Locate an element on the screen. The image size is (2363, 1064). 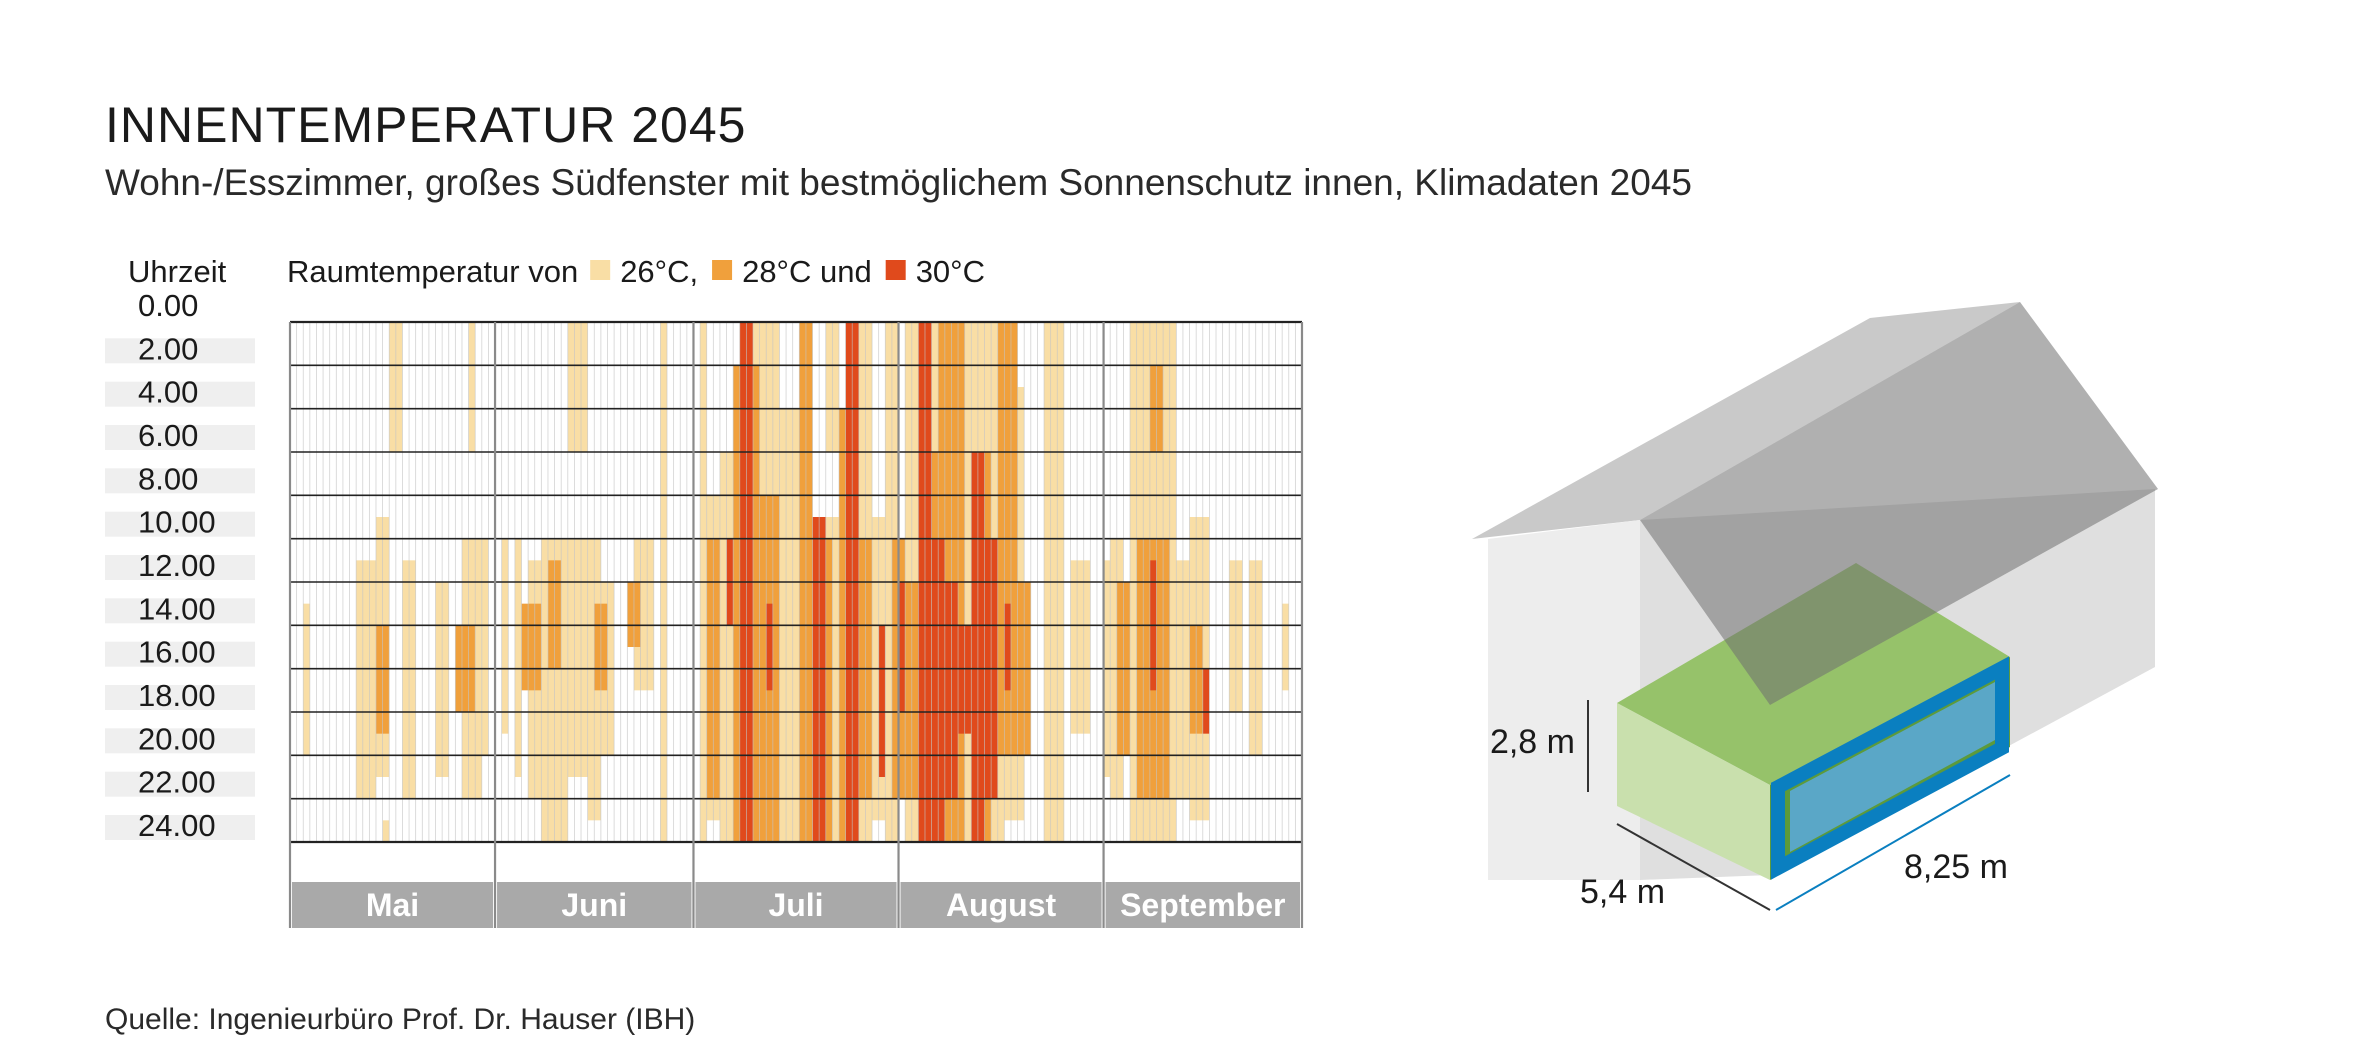
y-tick-label: 8.00 is located at coordinates (168, 478).